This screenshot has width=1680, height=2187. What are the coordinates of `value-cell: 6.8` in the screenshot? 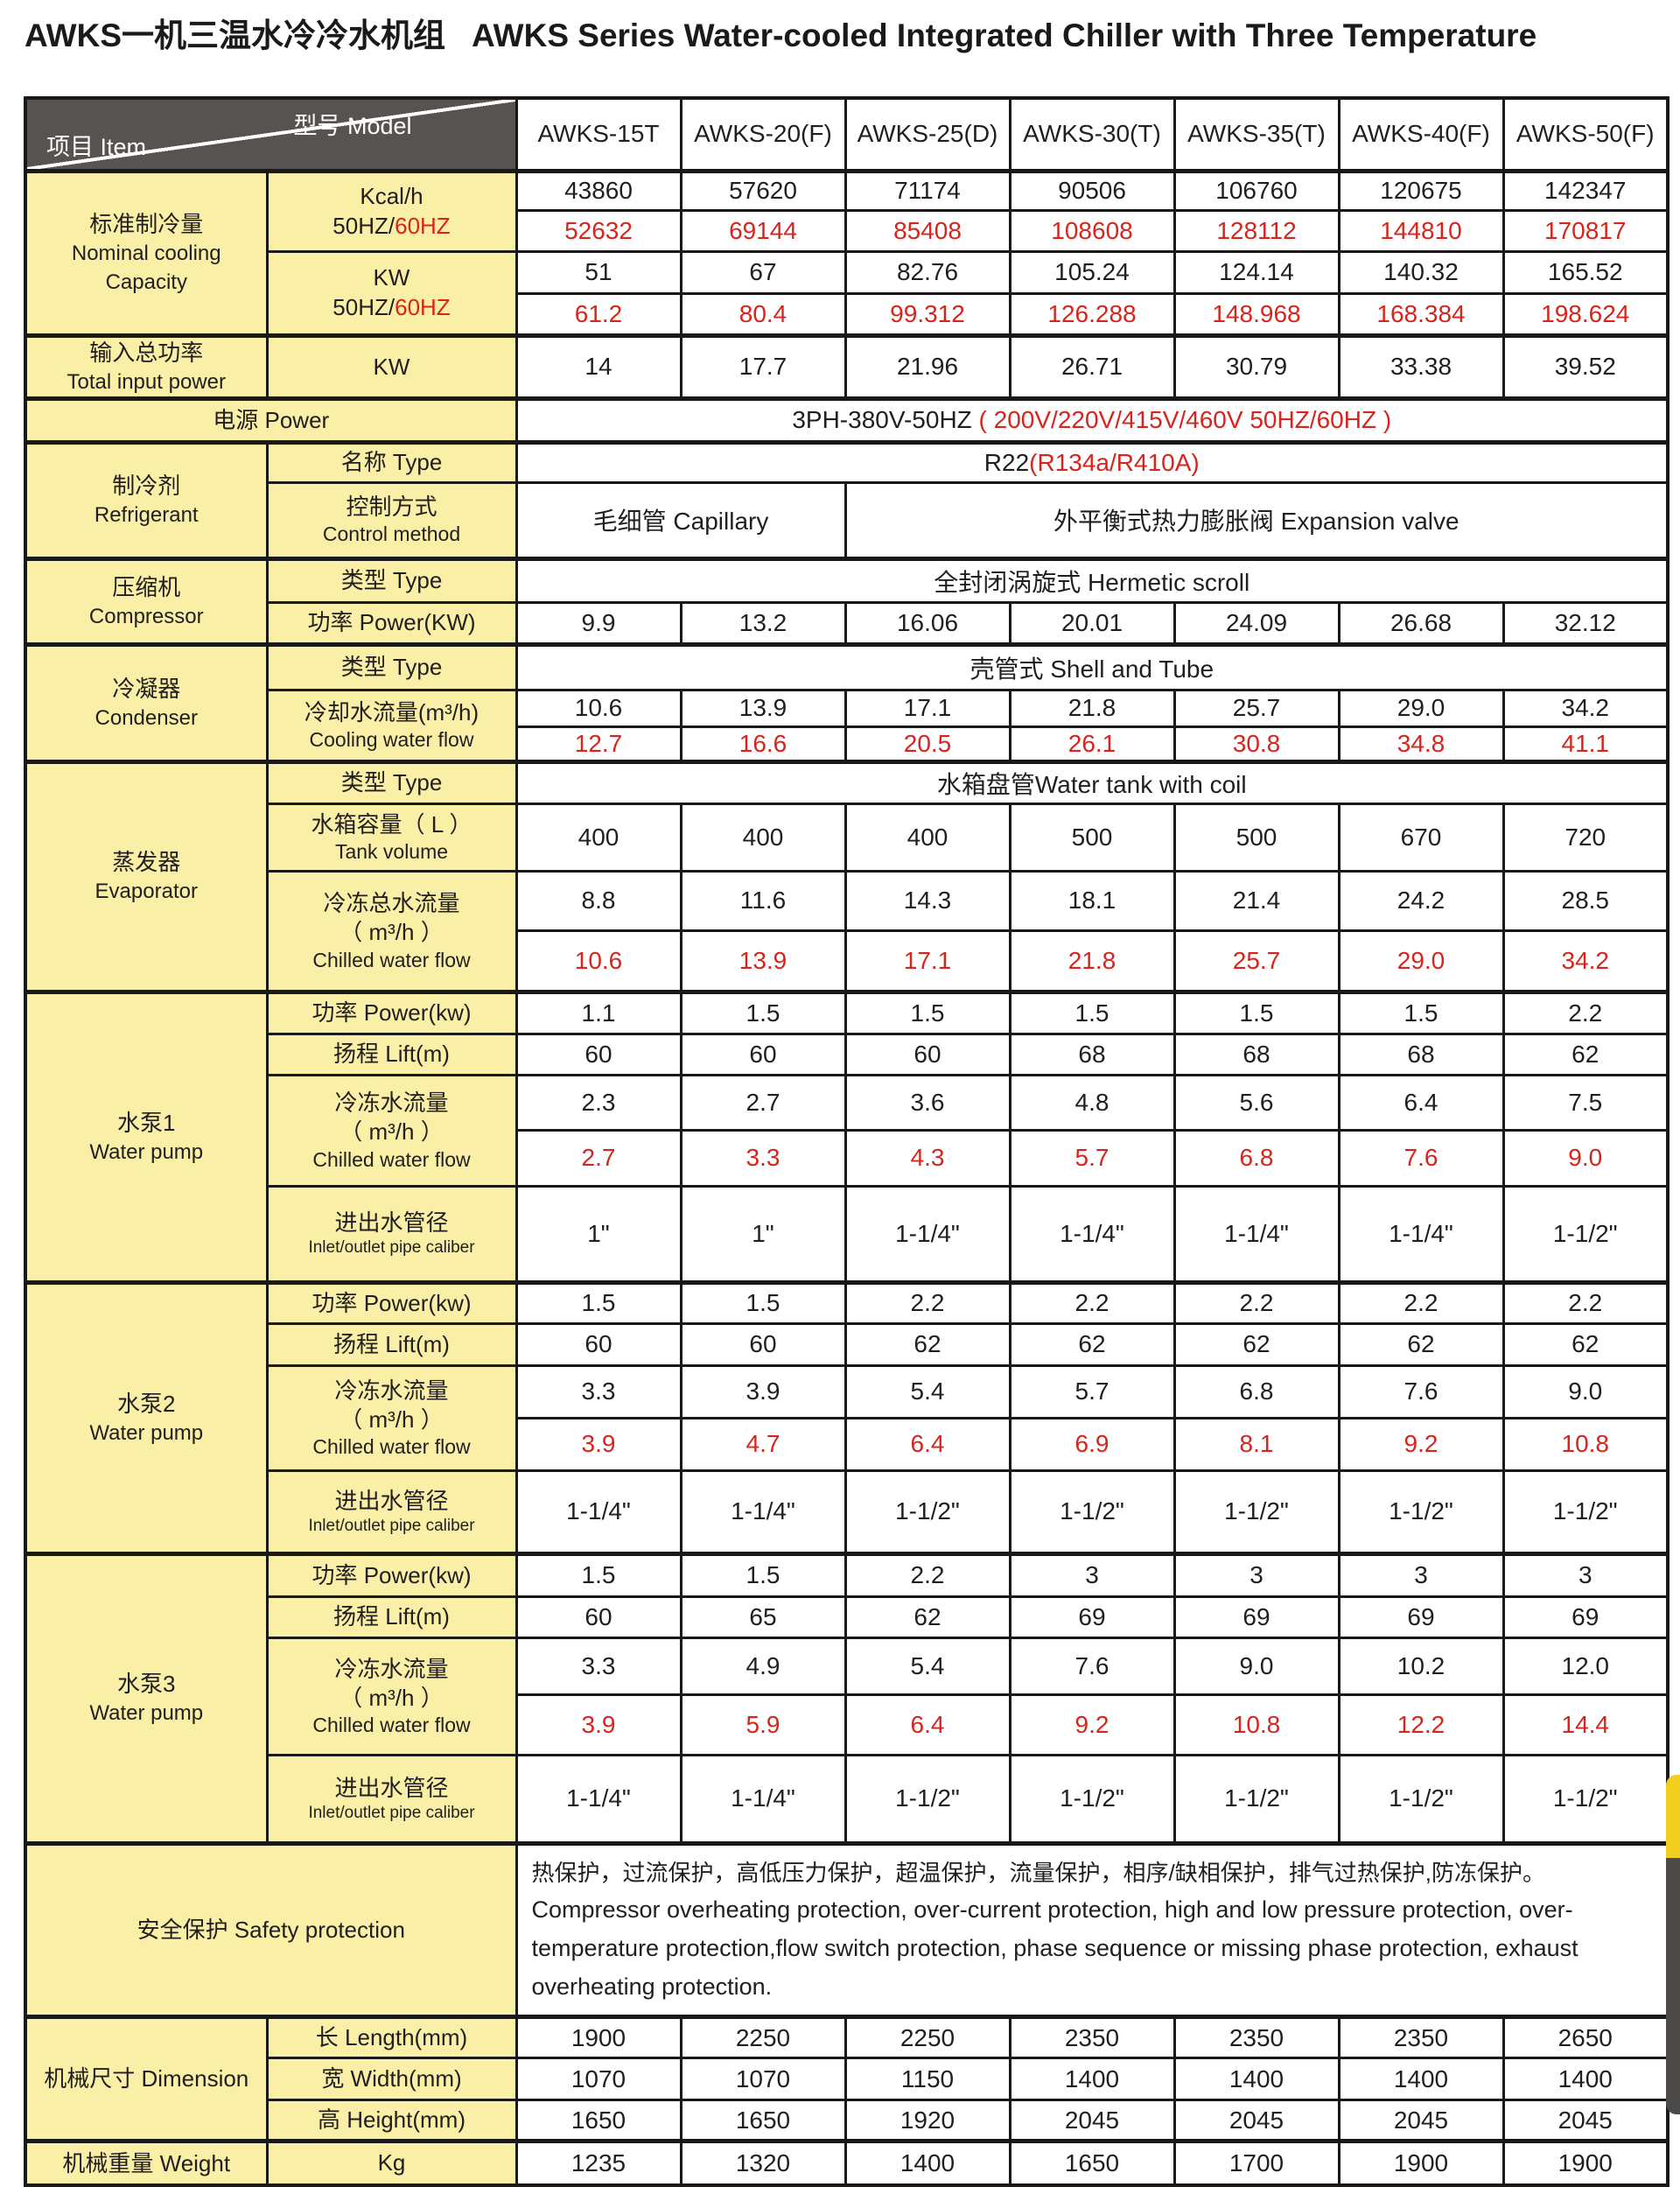 It's located at (1256, 1391).